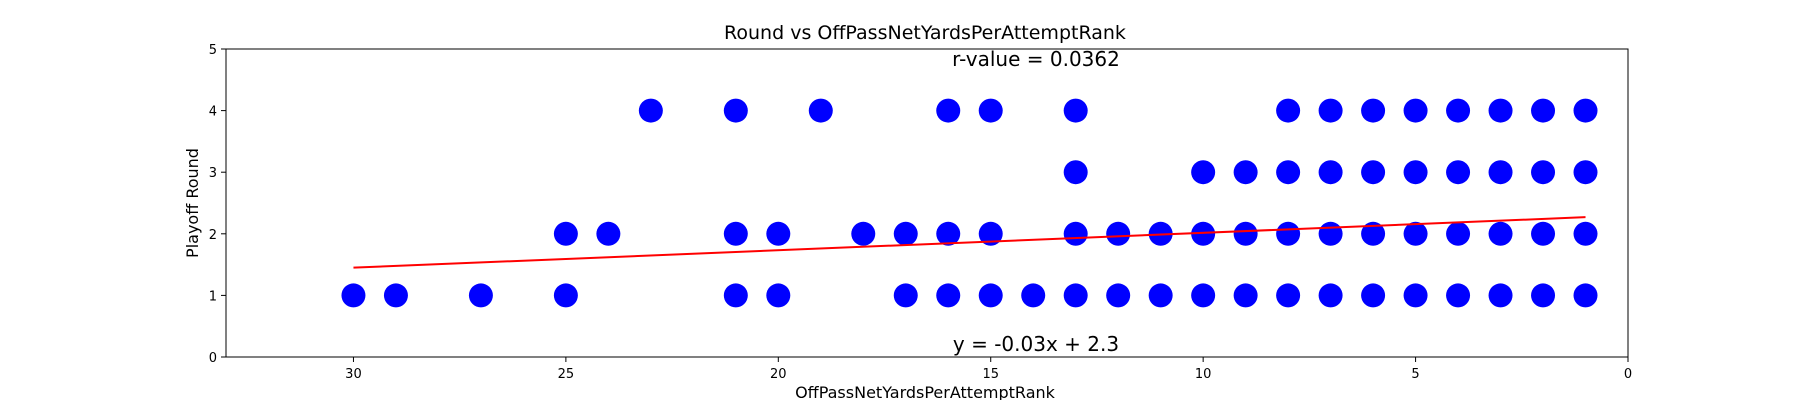  I want to click on x-tick-label: 20, so click(778, 374).